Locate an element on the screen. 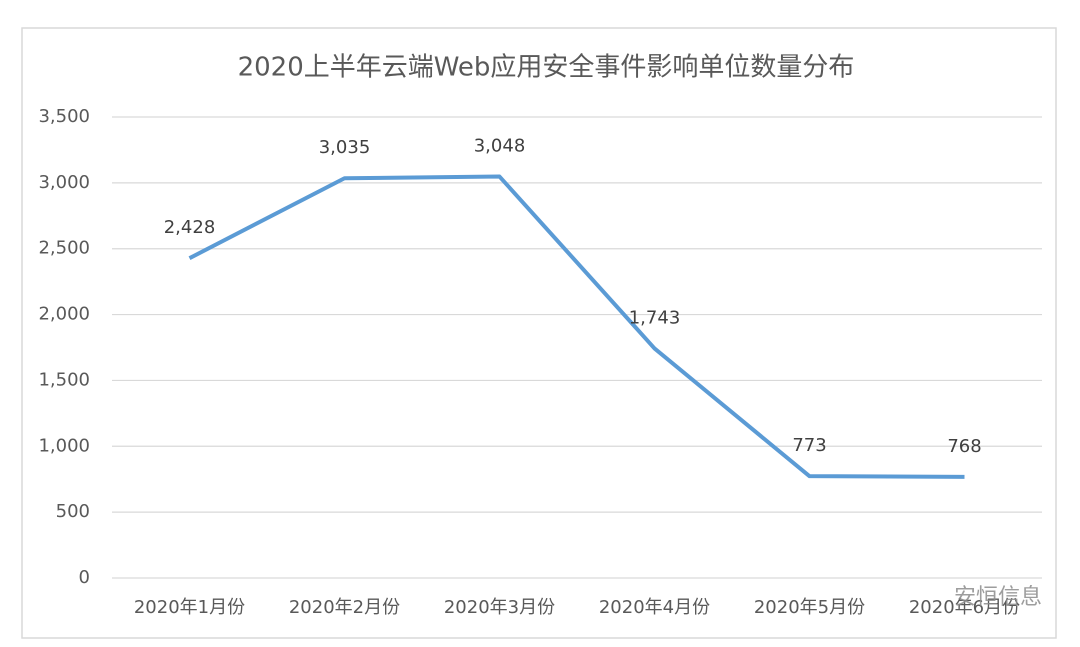 This screenshot has width=1080, height=647. y-tick-label: 3,000 is located at coordinates (64, 182).